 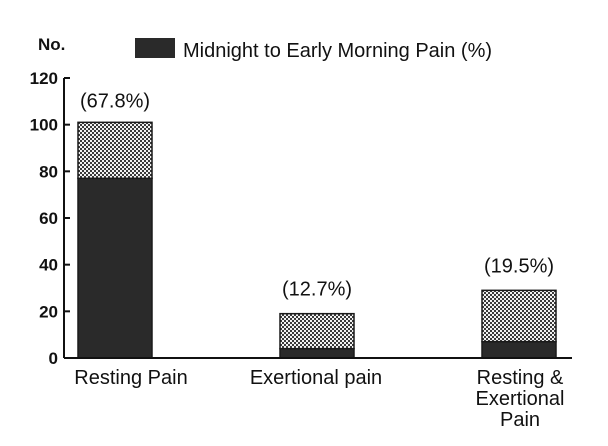 I want to click on y-axis-label: No., so click(x=51, y=44).